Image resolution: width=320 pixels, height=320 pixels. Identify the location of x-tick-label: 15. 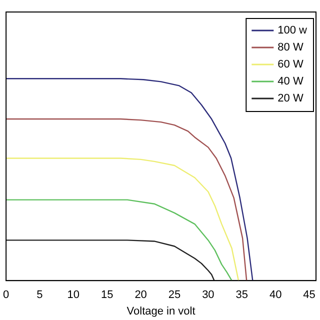
(107, 295).